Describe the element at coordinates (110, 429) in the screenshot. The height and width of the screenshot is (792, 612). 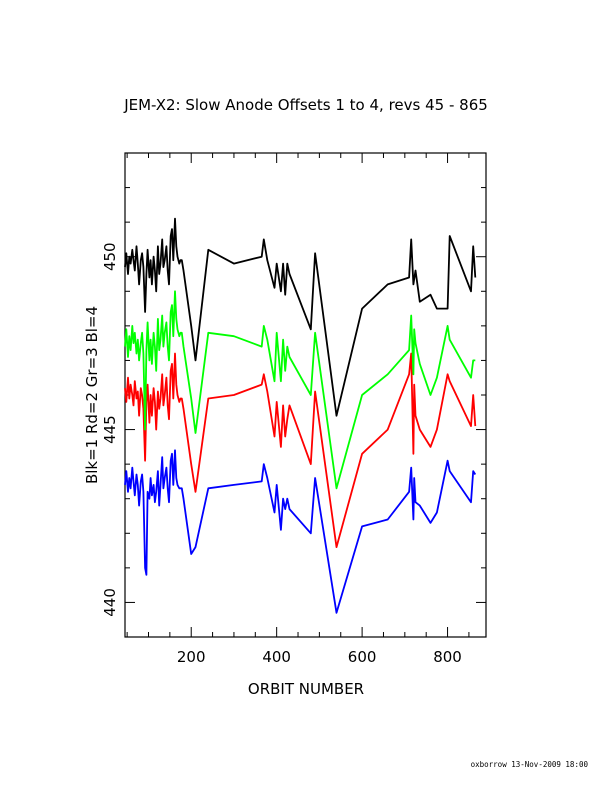
I see `y-tick-label: 445` at that location.